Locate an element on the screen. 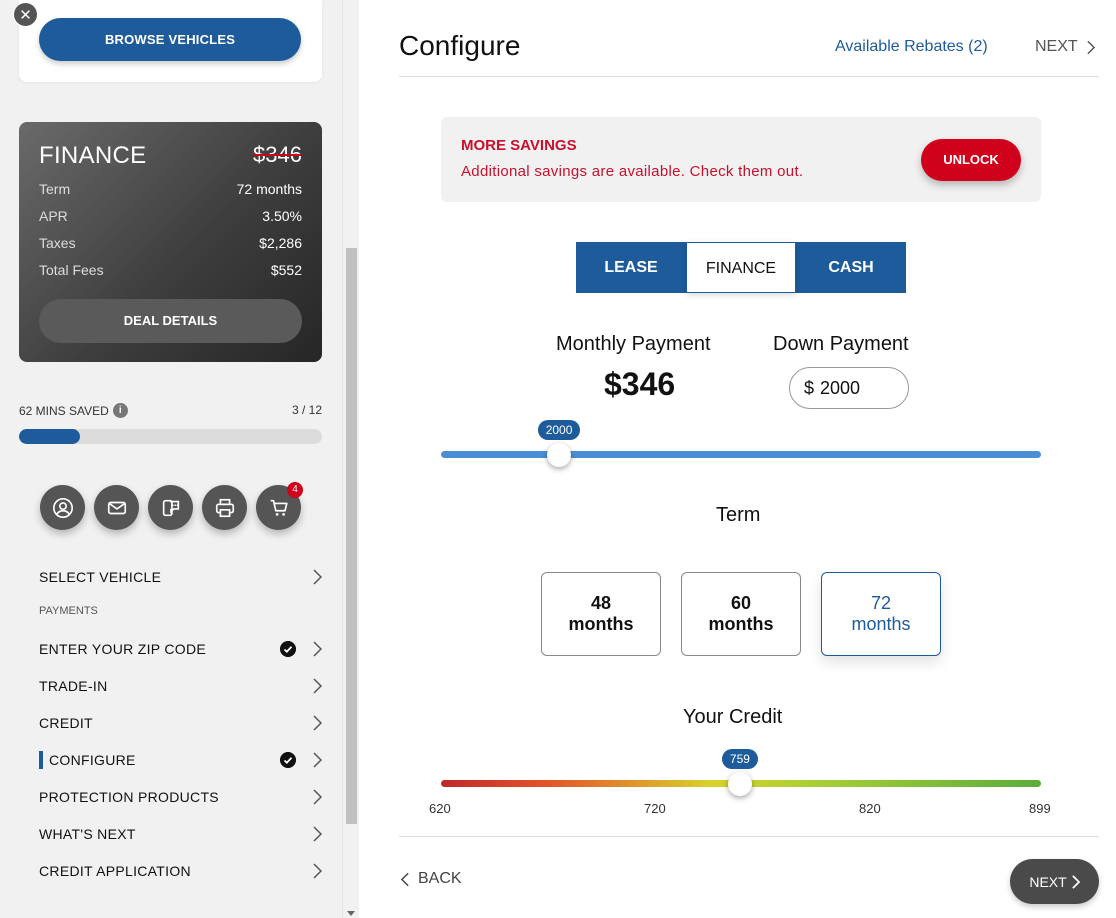 The height and width of the screenshot is (918, 1116). monthly-payment-label: Monthly Payment is located at coordinates (633, 344).